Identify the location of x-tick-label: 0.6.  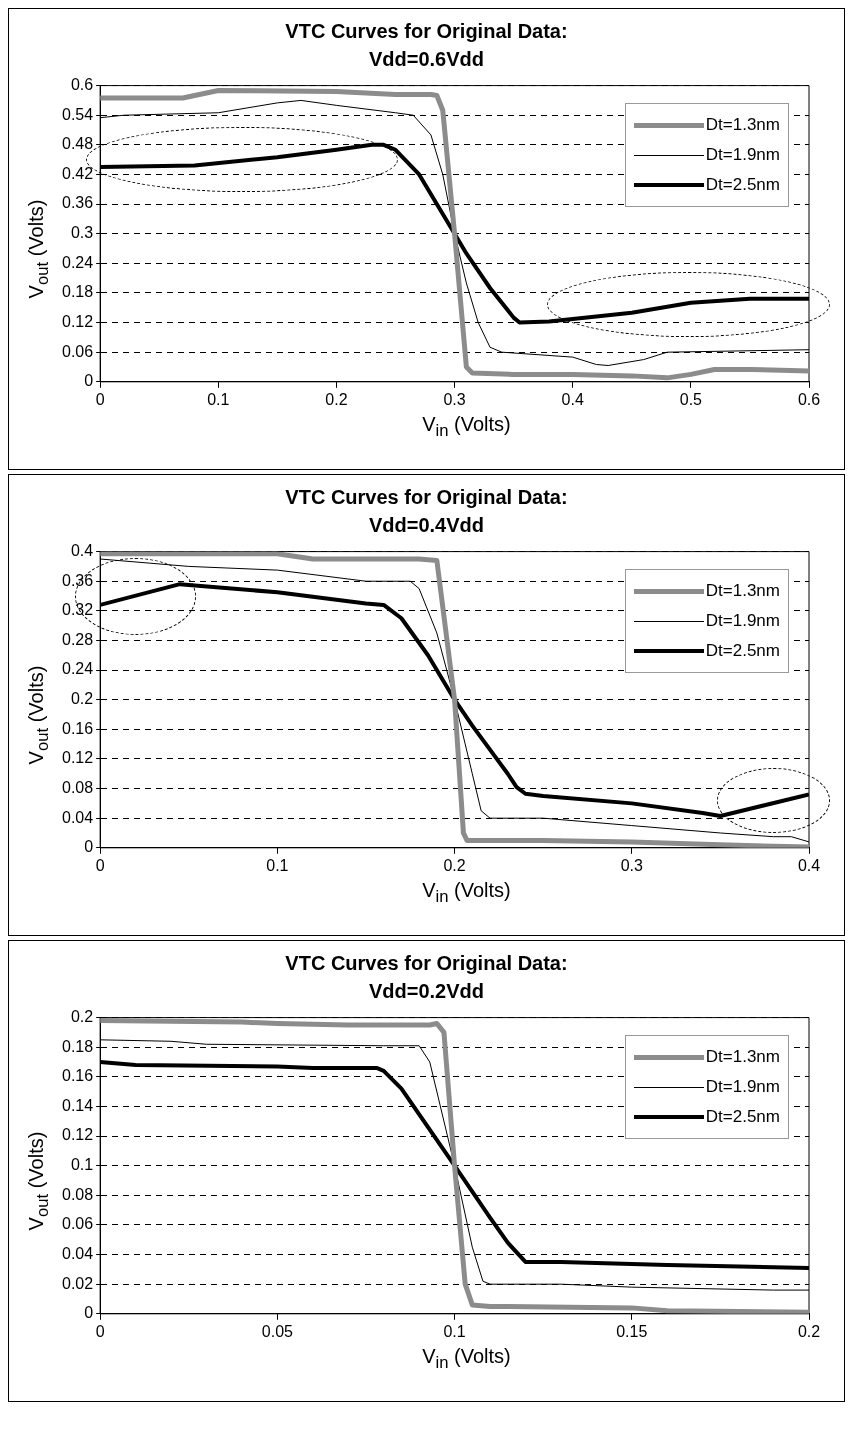
(809, 399).